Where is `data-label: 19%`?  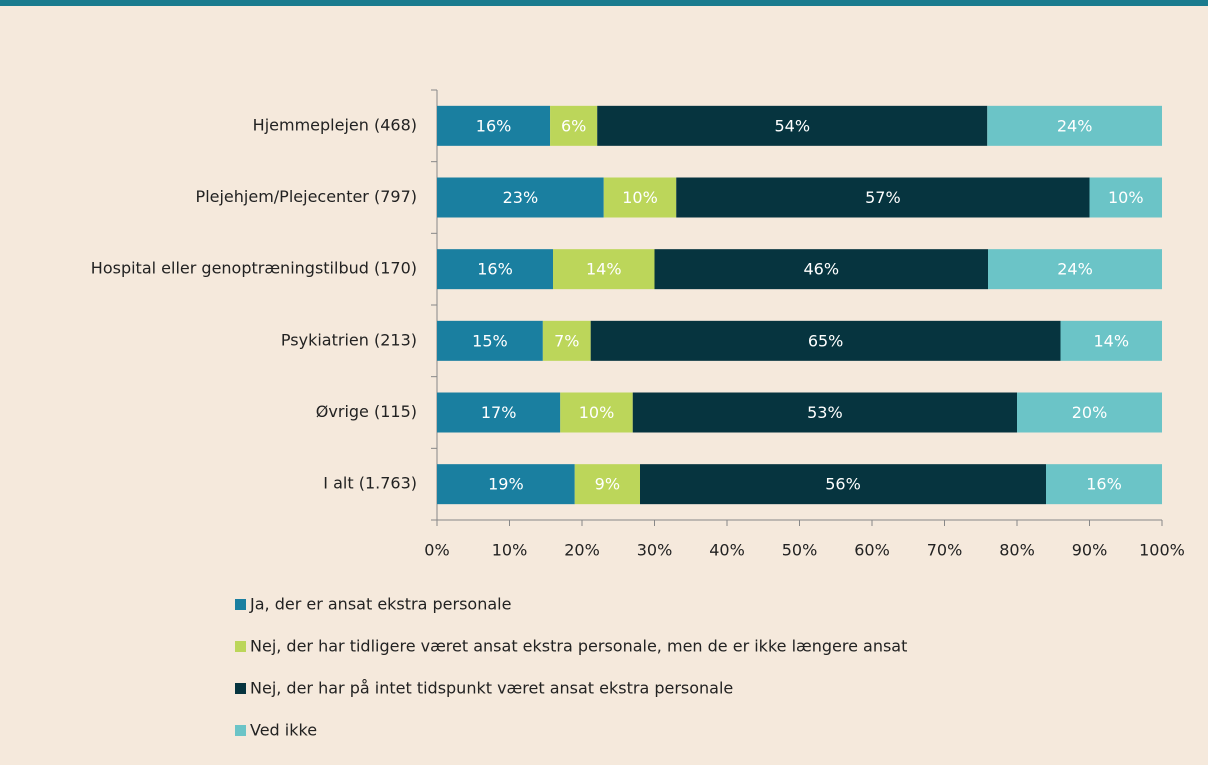
data-label: 19% is located at coordinates (506, 484).